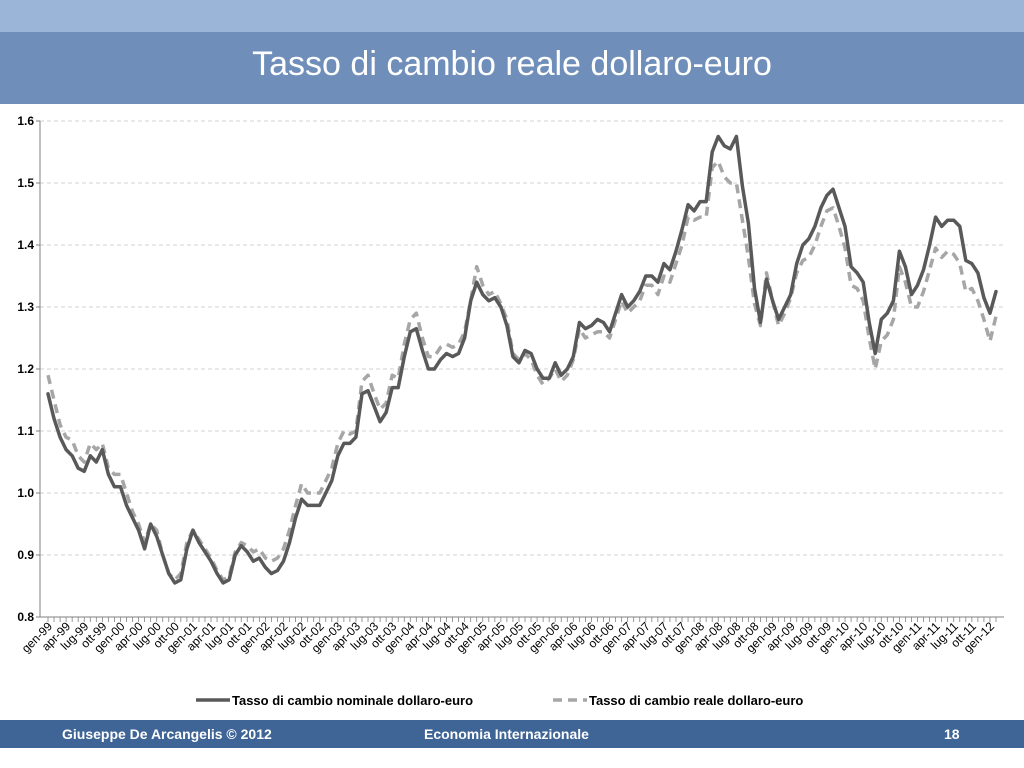 This screenshot has width=1024, height=768. Describe the element at coordinates (25, 183) in the screenshot. I see `y-tick-label: 1.5` at that location.